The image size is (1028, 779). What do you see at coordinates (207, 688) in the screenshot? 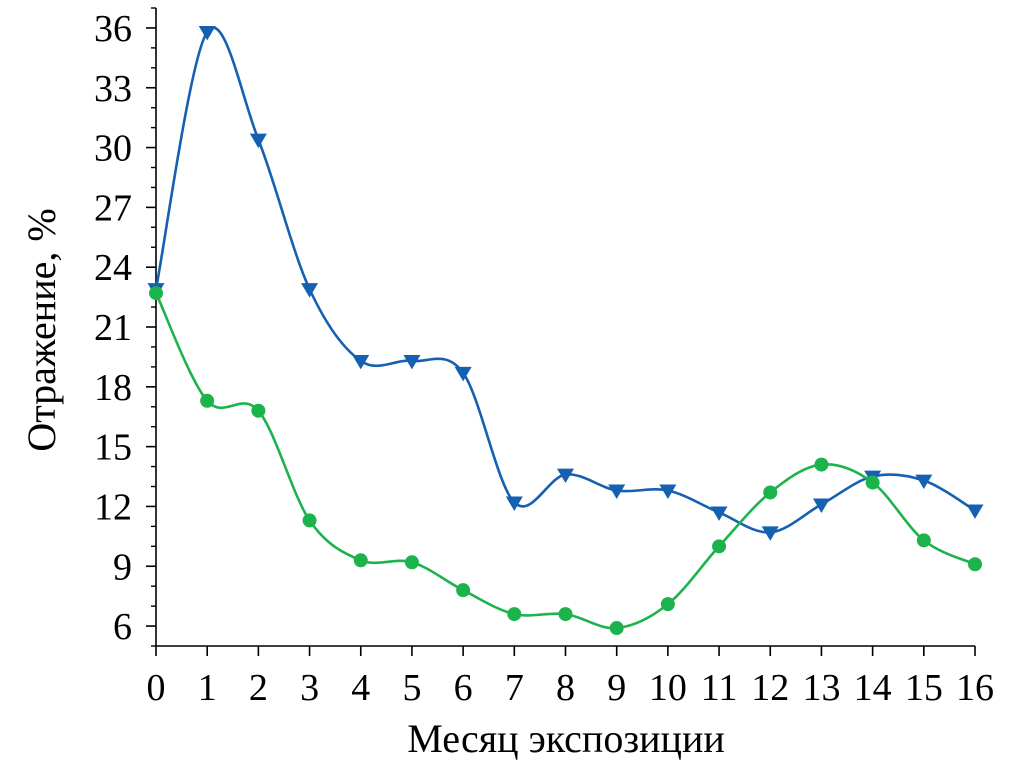
I see `x-tick-label: 1` at bounding box center [207, 688].